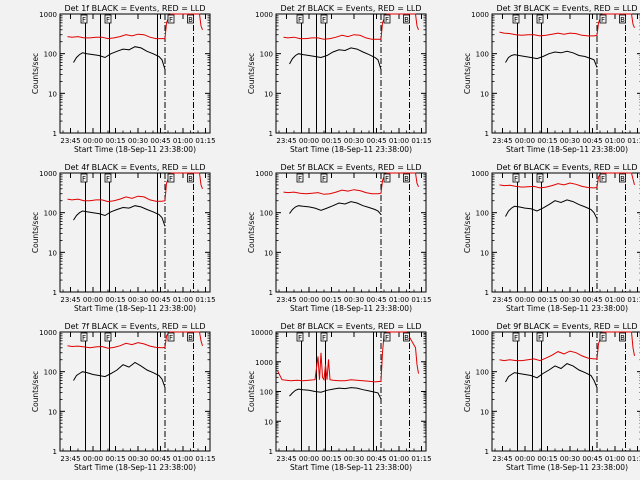  I want to click on x-tick-label: 00:30, so click(570, 141).